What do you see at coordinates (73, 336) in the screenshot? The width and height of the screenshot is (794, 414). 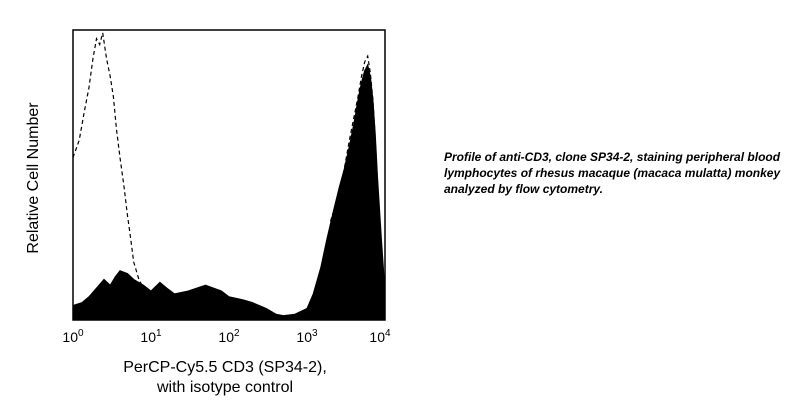 I see `x-tick-label-0: 10⁰` at bounding box center [73, 336].